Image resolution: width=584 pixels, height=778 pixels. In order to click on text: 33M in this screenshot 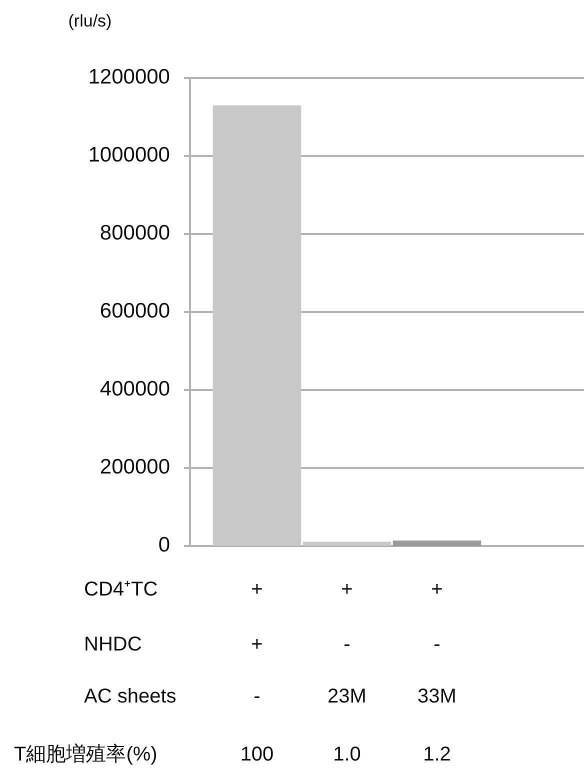, I will do `click(437, 696)`.